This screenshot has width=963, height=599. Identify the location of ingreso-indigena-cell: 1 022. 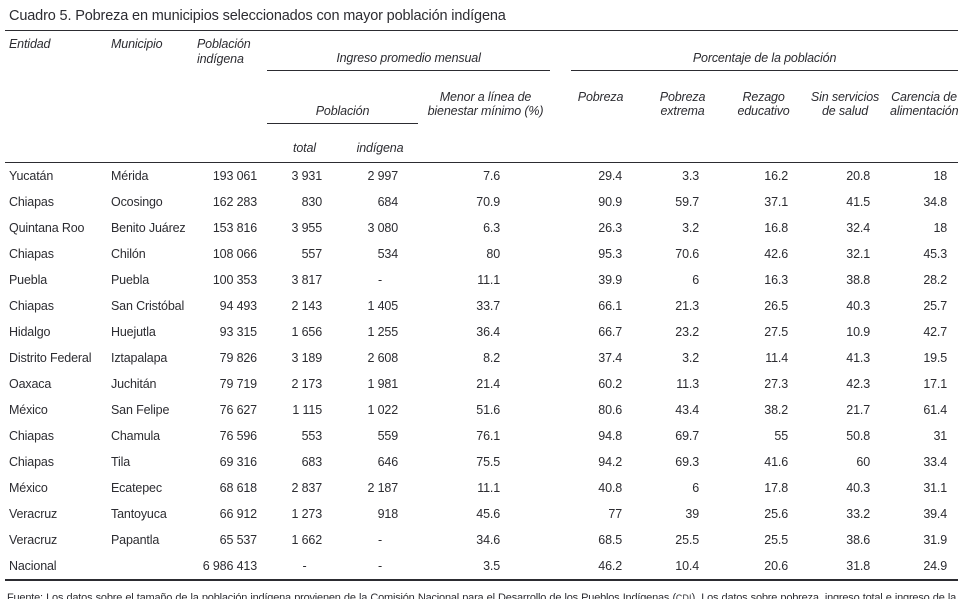
(382, 409).